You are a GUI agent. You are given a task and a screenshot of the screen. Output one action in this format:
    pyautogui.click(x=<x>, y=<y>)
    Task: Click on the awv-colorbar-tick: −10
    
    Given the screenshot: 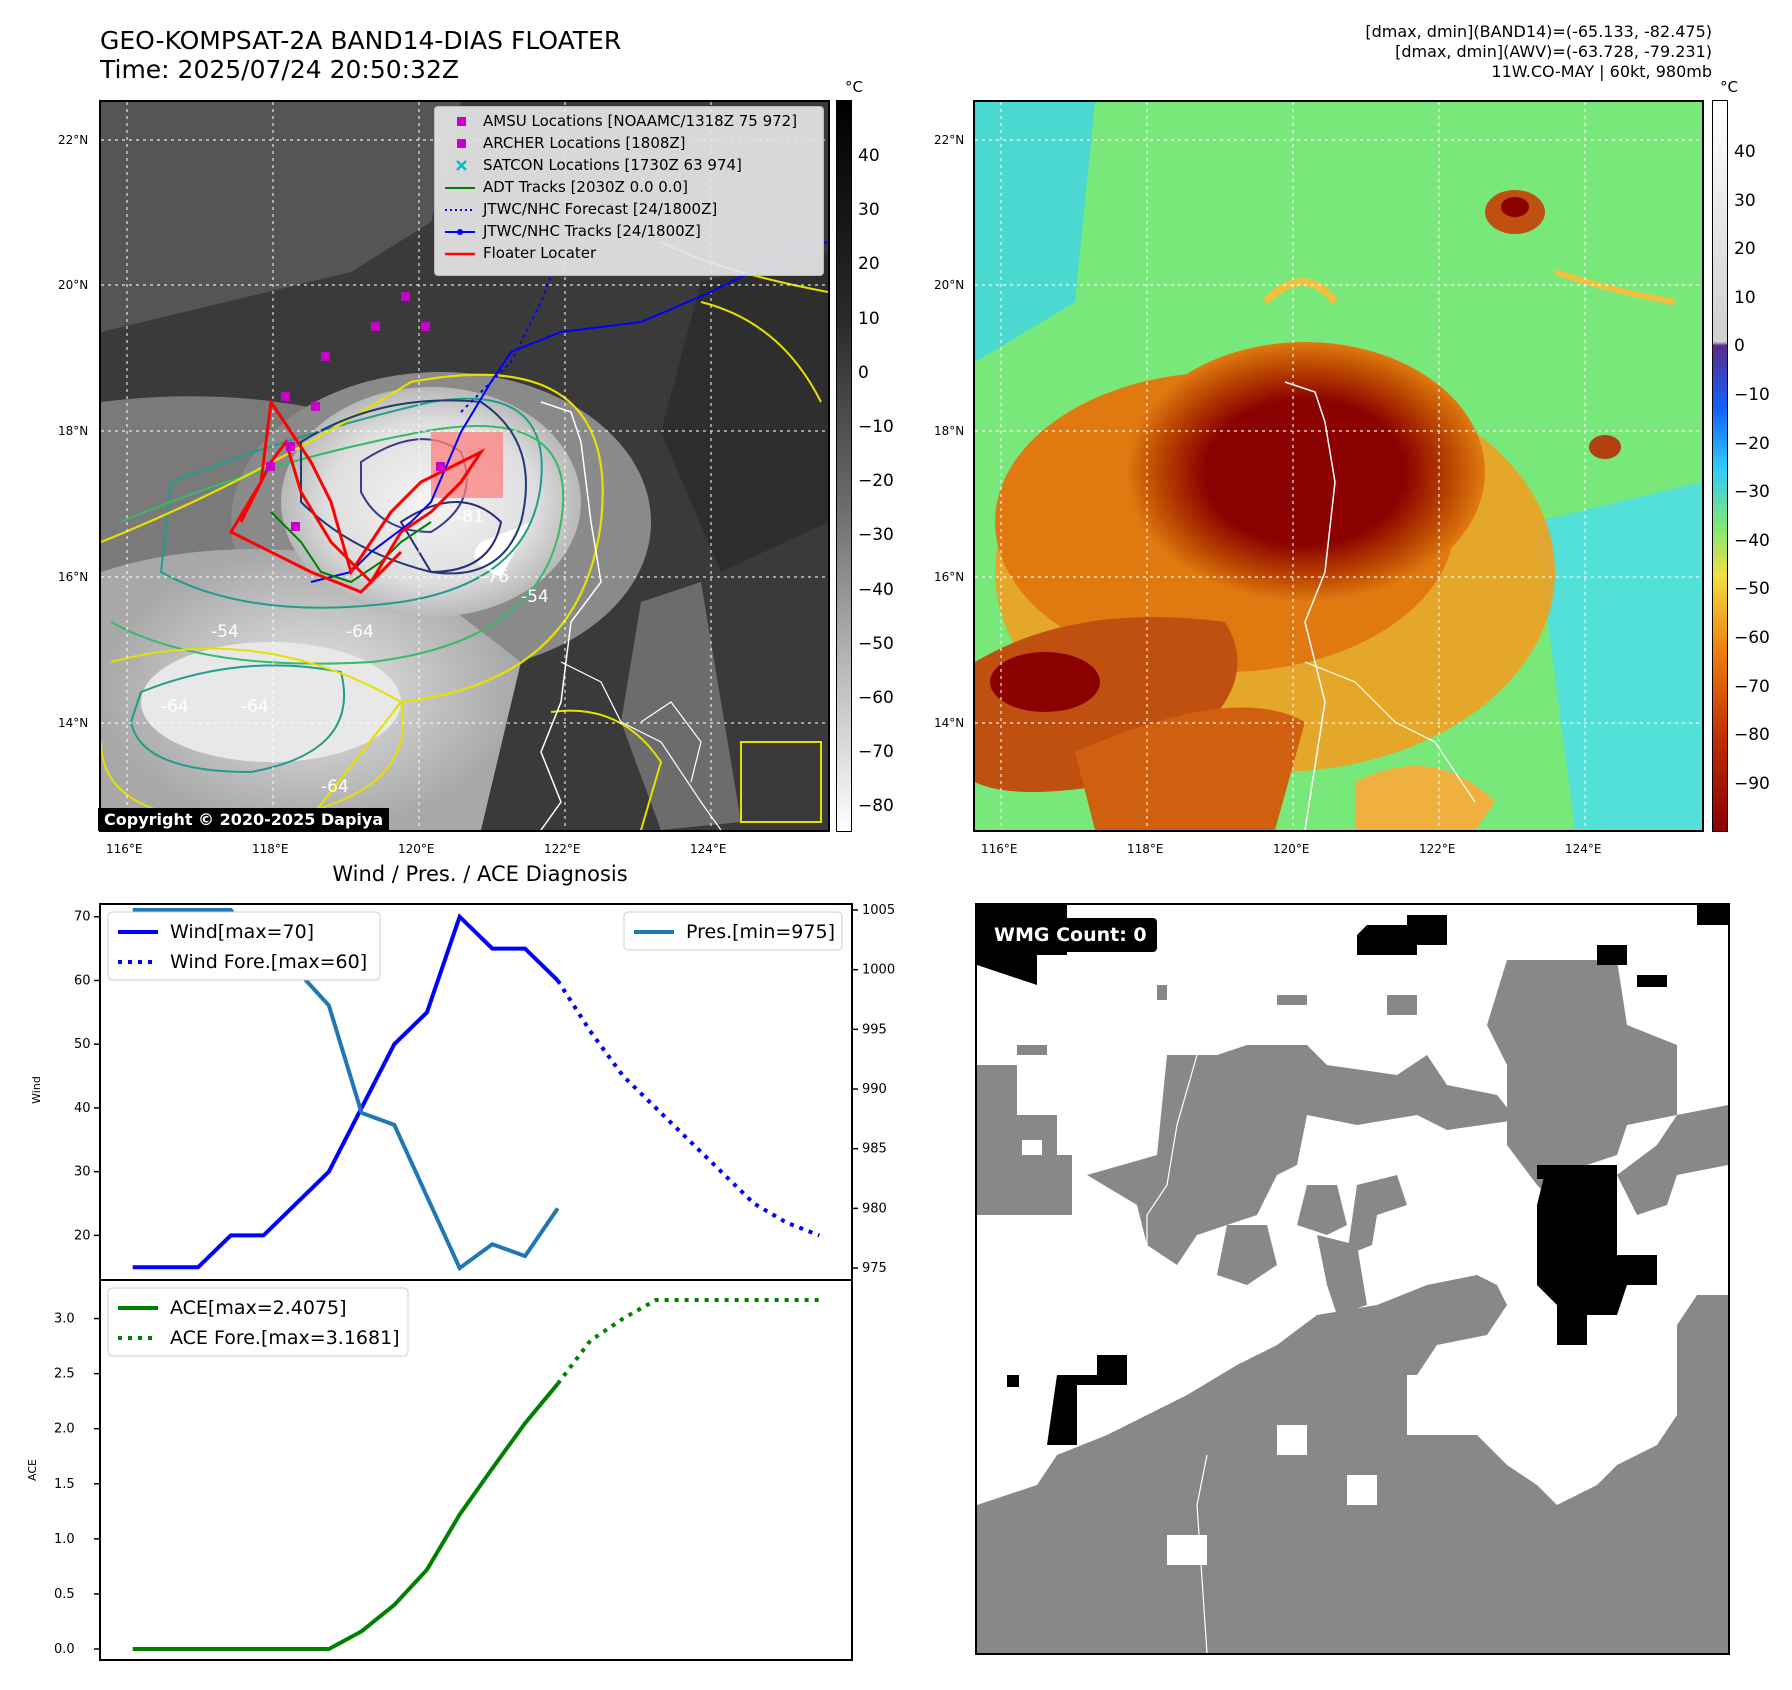 What is the action you would take?
    pyautogui.click(x=1752, y=395)
    